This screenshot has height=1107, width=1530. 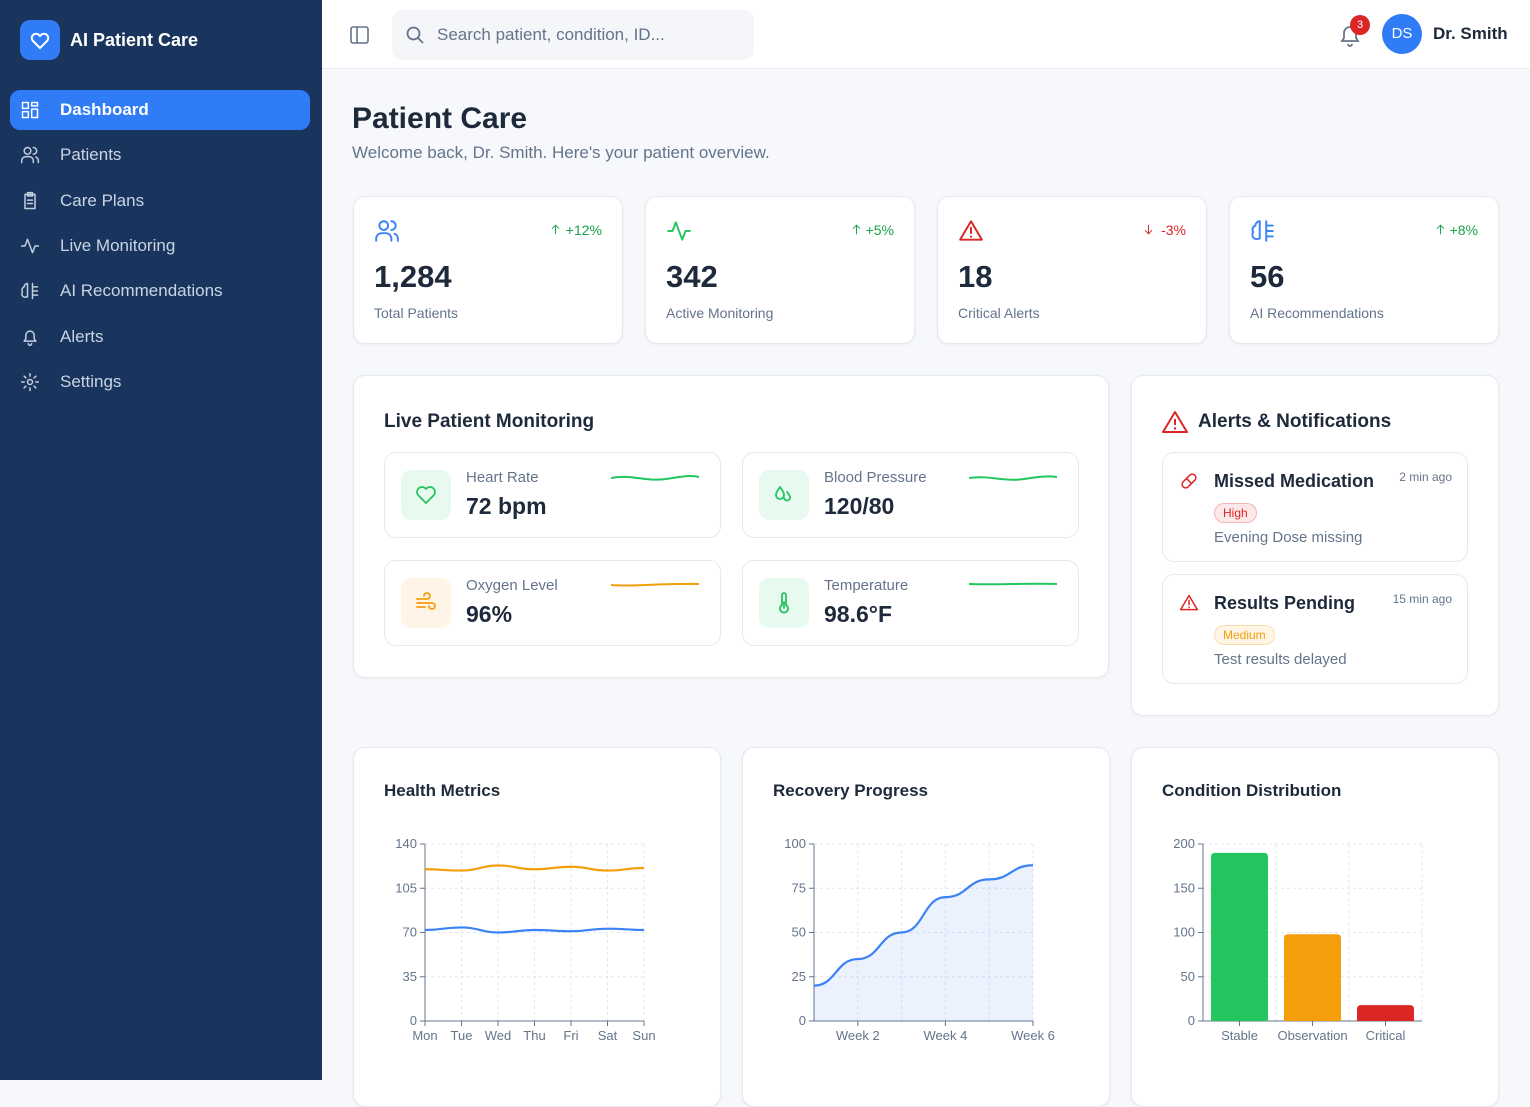 What do you see at coordinates (160, 382) in the screenshot?
I see `nav-item: Settings` at bounding box center [160, 382].